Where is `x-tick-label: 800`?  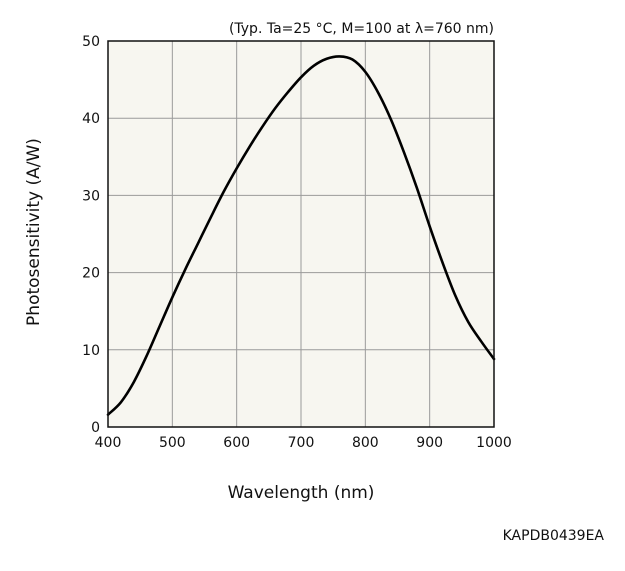
x-tick-label: 800 is located at coordinates (365, 443).